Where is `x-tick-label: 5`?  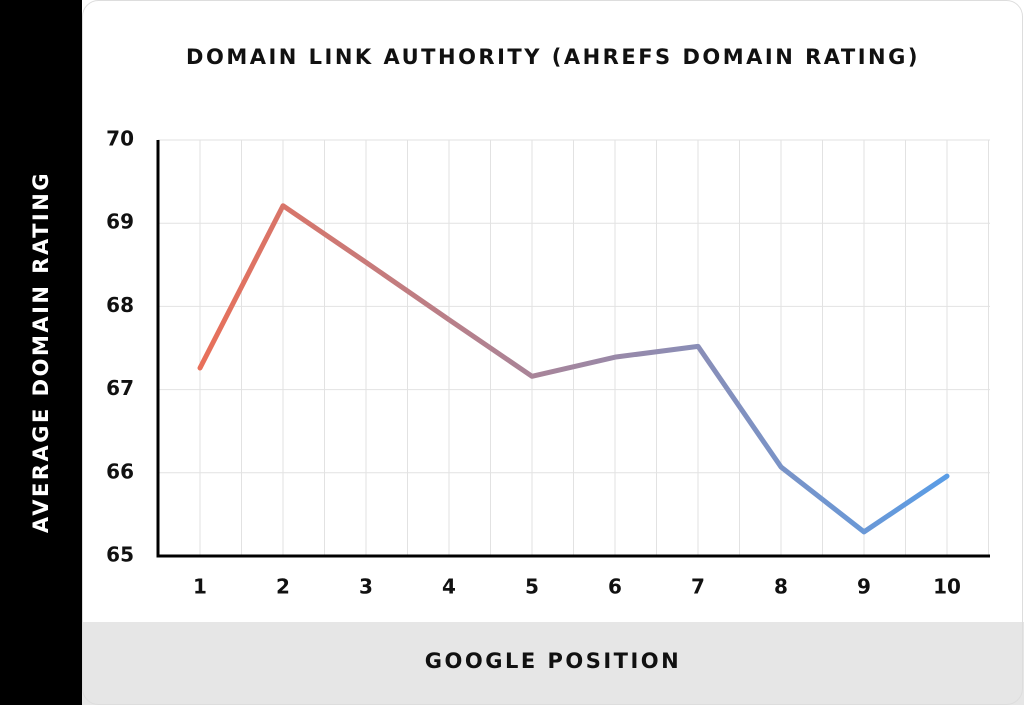
x-tick-label: 5 is located at coordinates (532, 587).